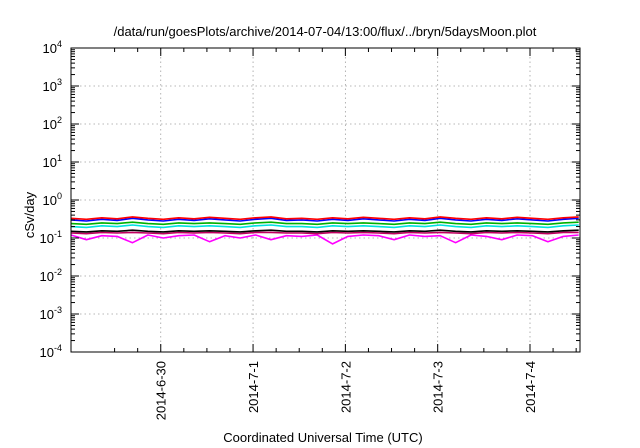 Image resolution: width=640 pixels, height=448 pixels. Describe the element at coordinates (253, 387) in the screenshot. I see `x-tick-label: 2014-7-1` at that location.